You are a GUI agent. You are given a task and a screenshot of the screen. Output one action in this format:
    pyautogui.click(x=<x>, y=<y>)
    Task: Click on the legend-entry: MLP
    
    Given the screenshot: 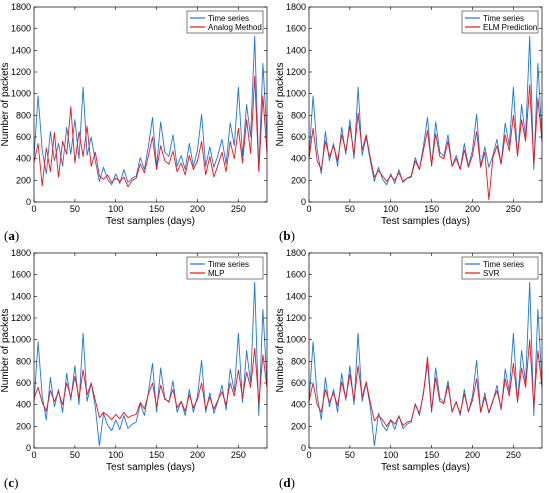 What is the action you would take?
    pyautogui.click(x=216, y=273)
    